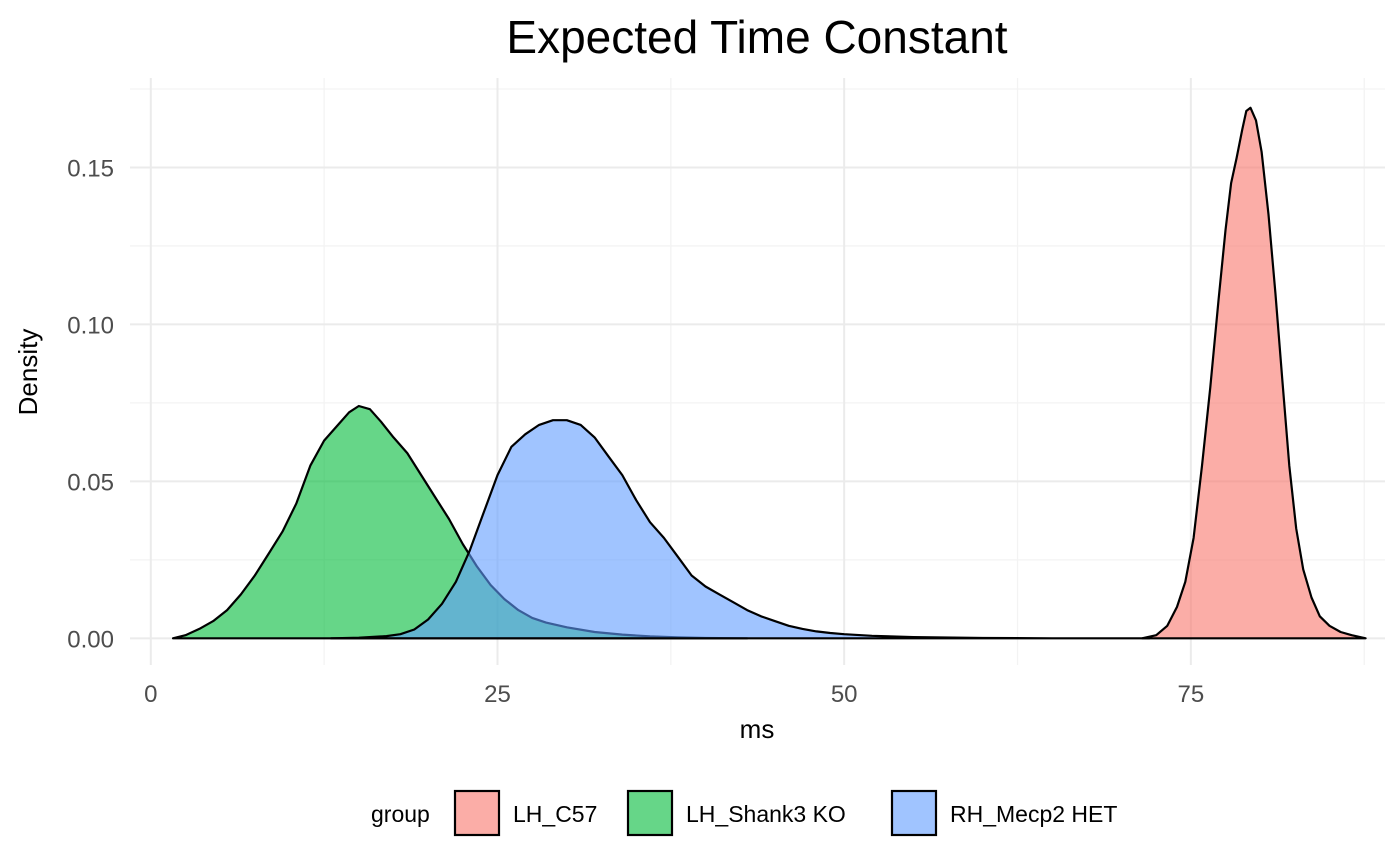 The image size is (1400, 865). I want to click on legend-entry-label: RH_Mecp2 HET, so click(1033, 814).